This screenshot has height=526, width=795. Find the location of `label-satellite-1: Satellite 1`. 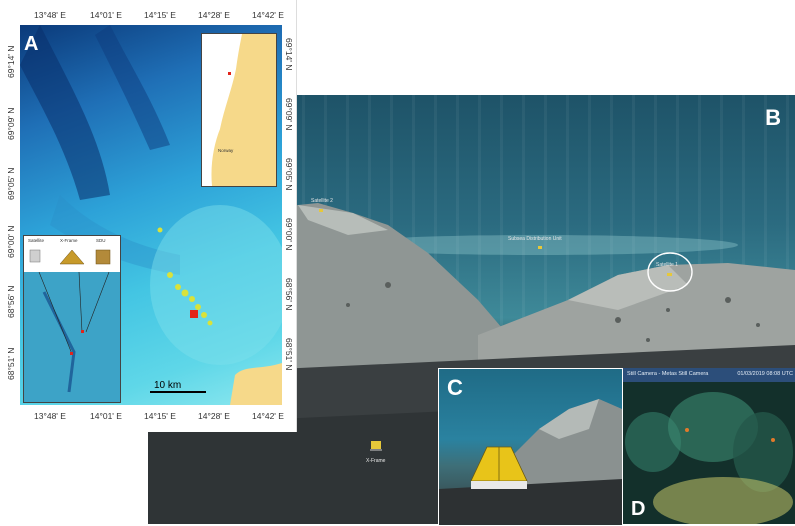

label-satellite-1: Satellite 1 is located at coordinates (667, 265).